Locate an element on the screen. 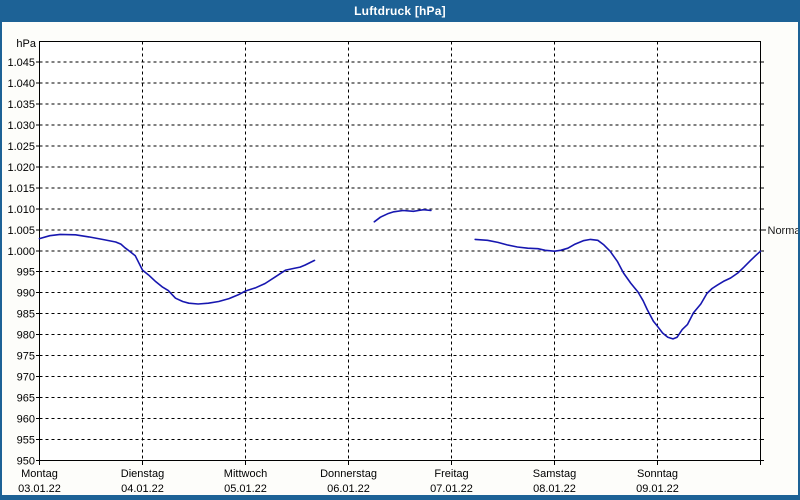 Image resolution: width=800 pixels, height=500 pixels. title-bar: Luftdruck [hPa] is located at coordinates (400, 11).